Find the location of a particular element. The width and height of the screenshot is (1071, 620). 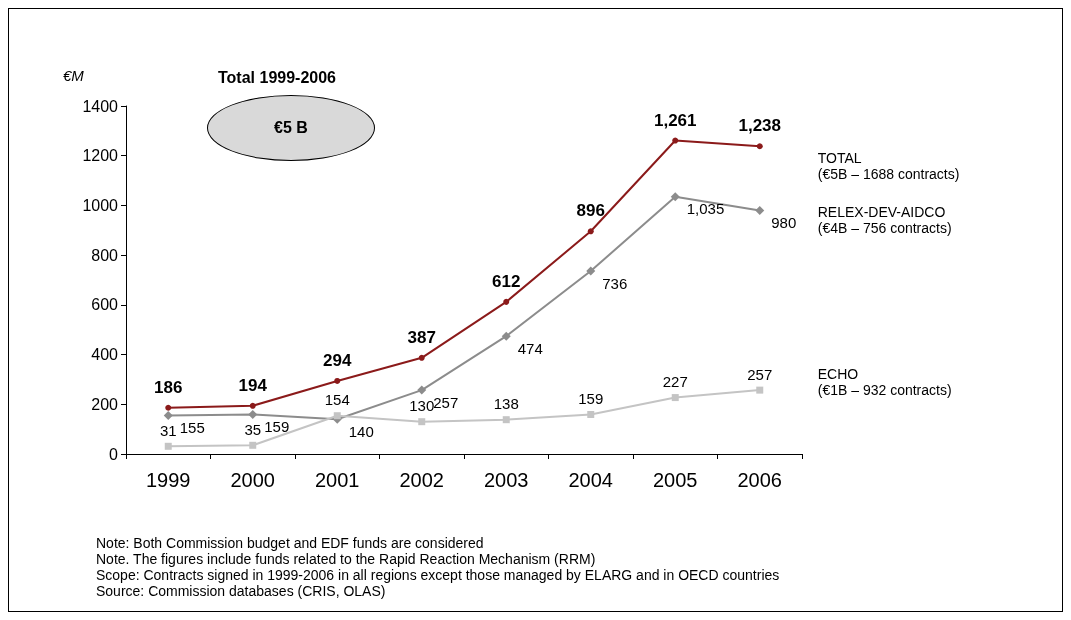

x-tick-label: 2006 is located at coordinates (759, 480).